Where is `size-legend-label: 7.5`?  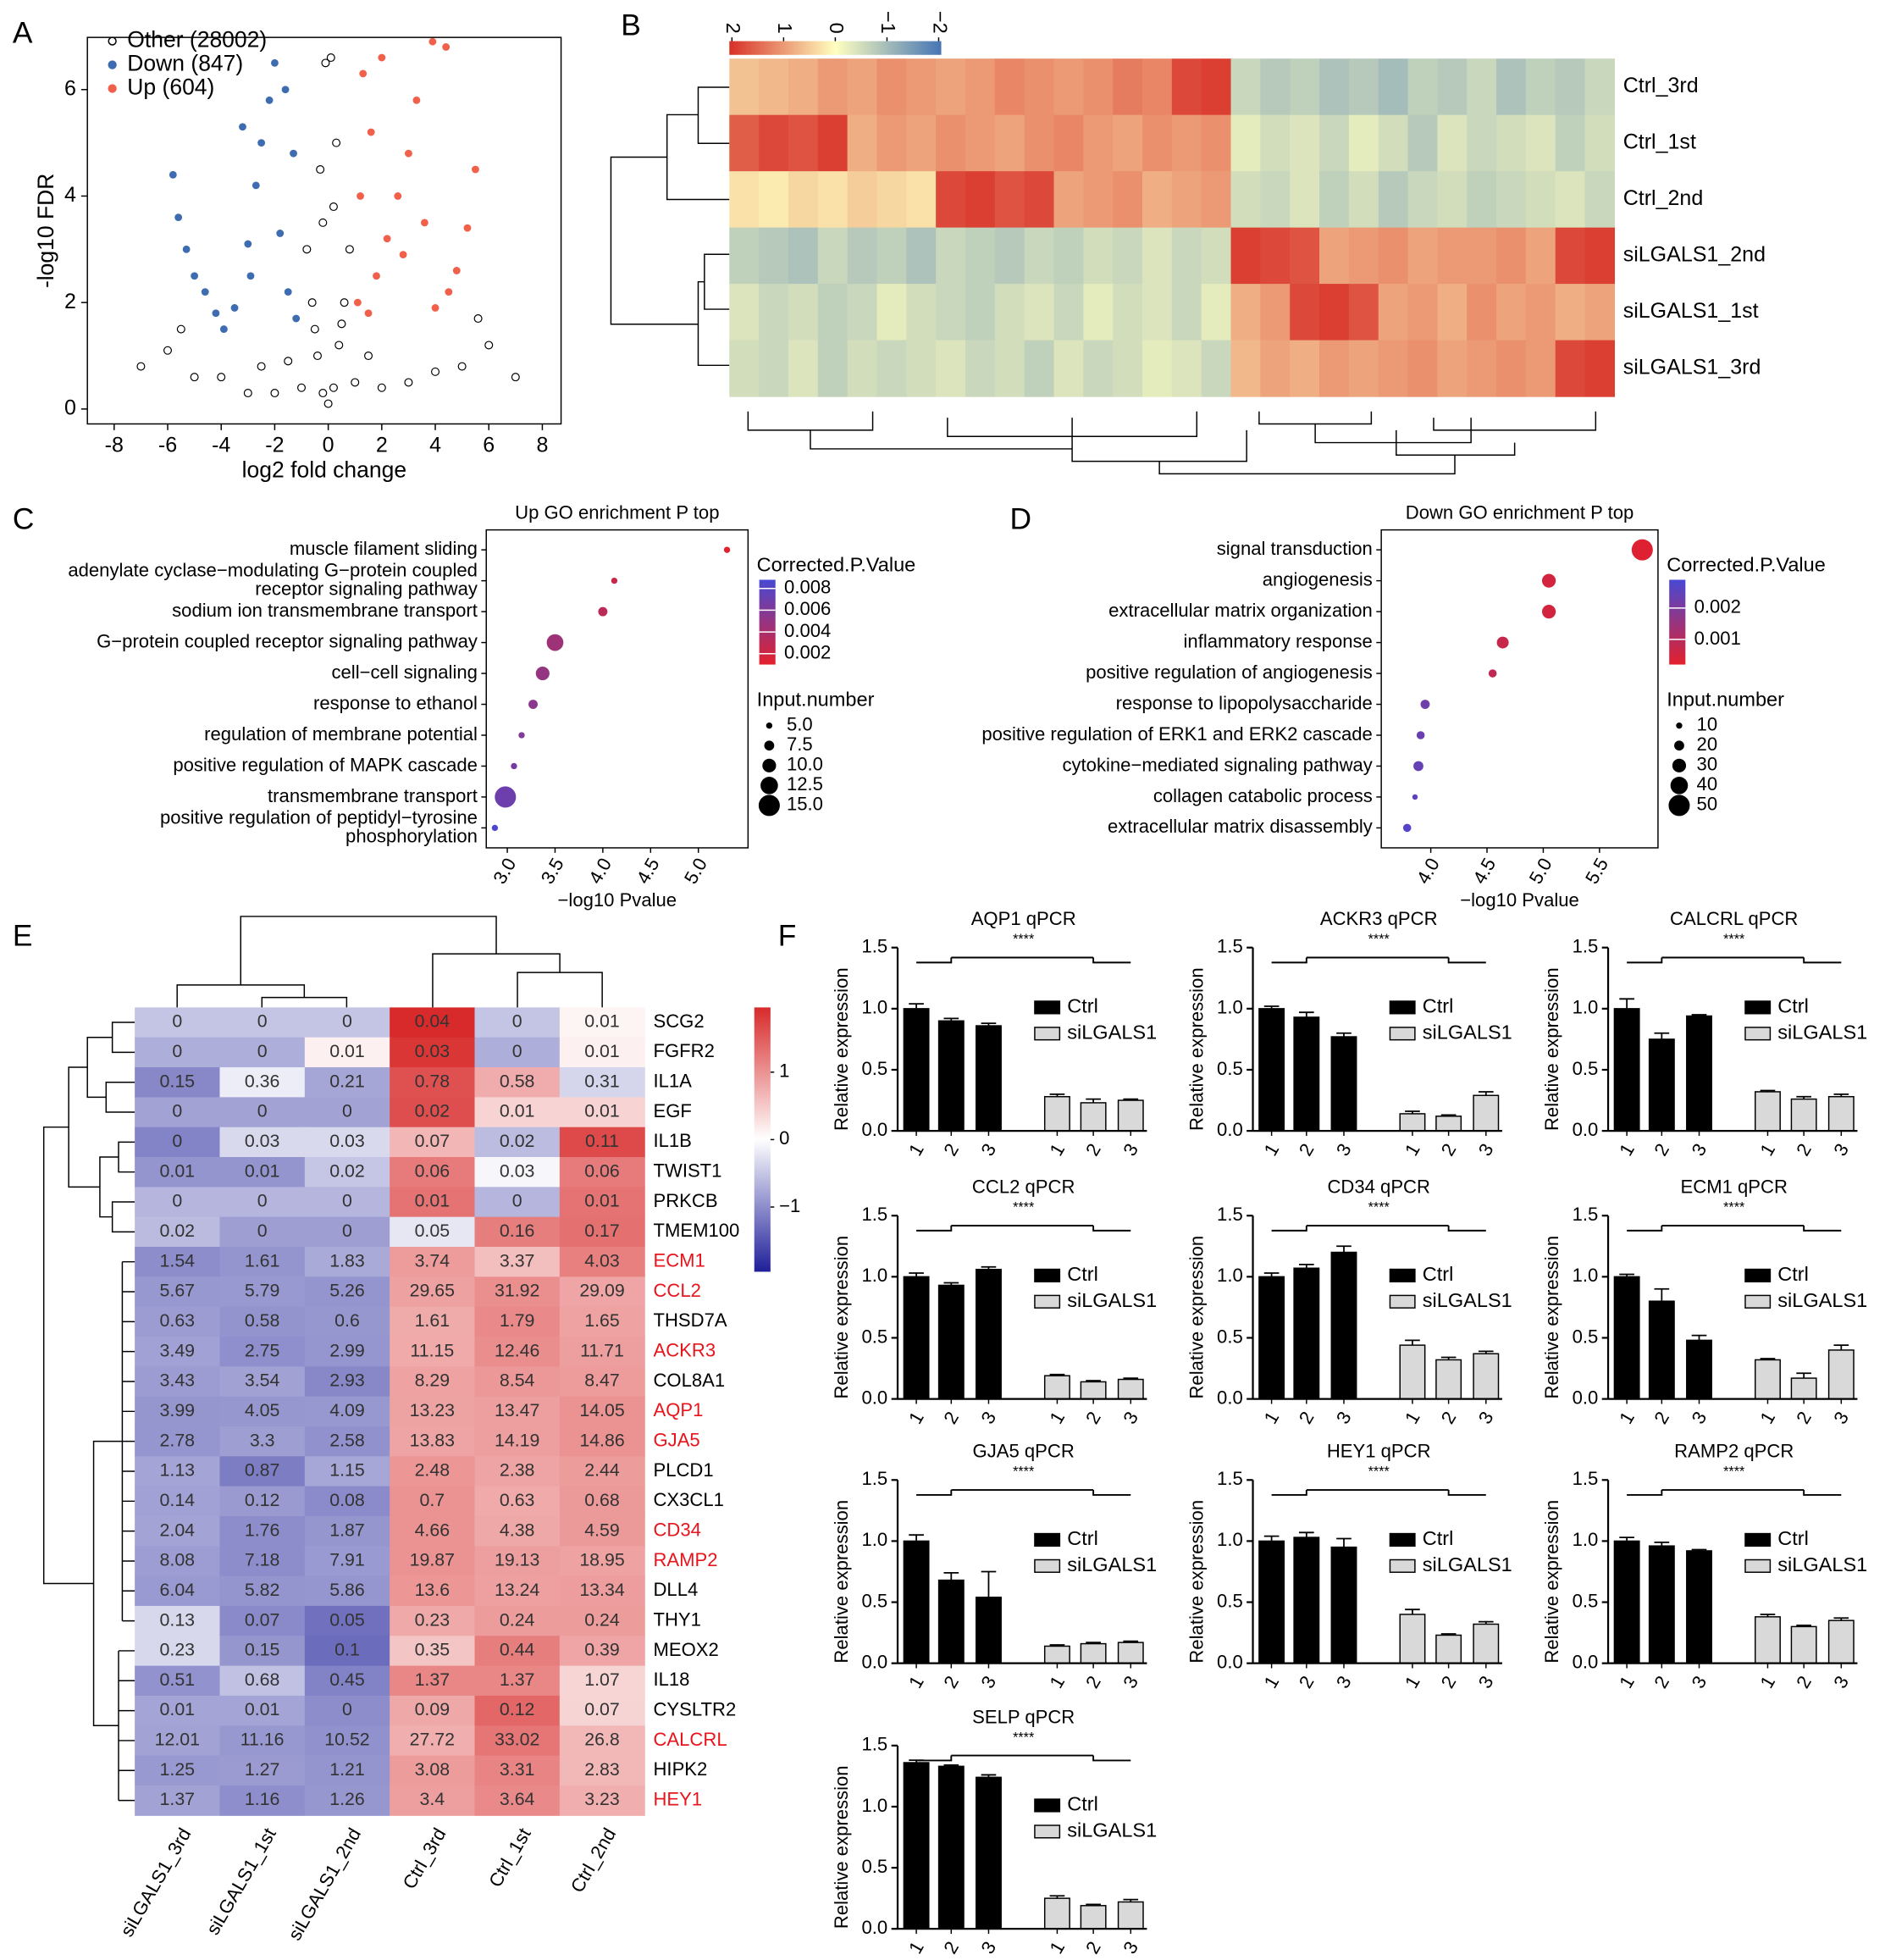 size-legend-label: 7.5 is located at coordinates (800, 744).